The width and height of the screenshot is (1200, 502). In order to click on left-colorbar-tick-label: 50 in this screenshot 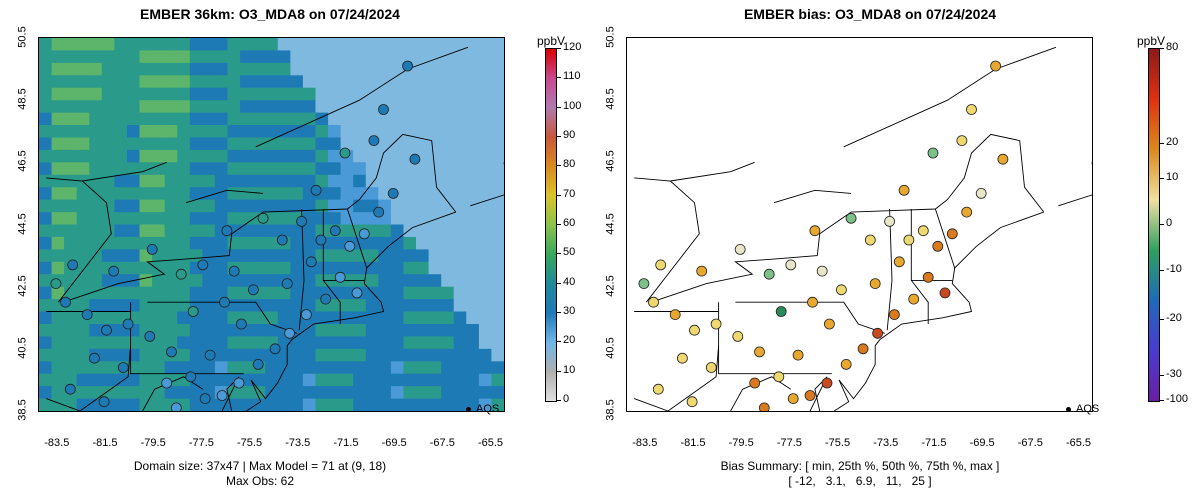, I will do `click(569, 252)`.